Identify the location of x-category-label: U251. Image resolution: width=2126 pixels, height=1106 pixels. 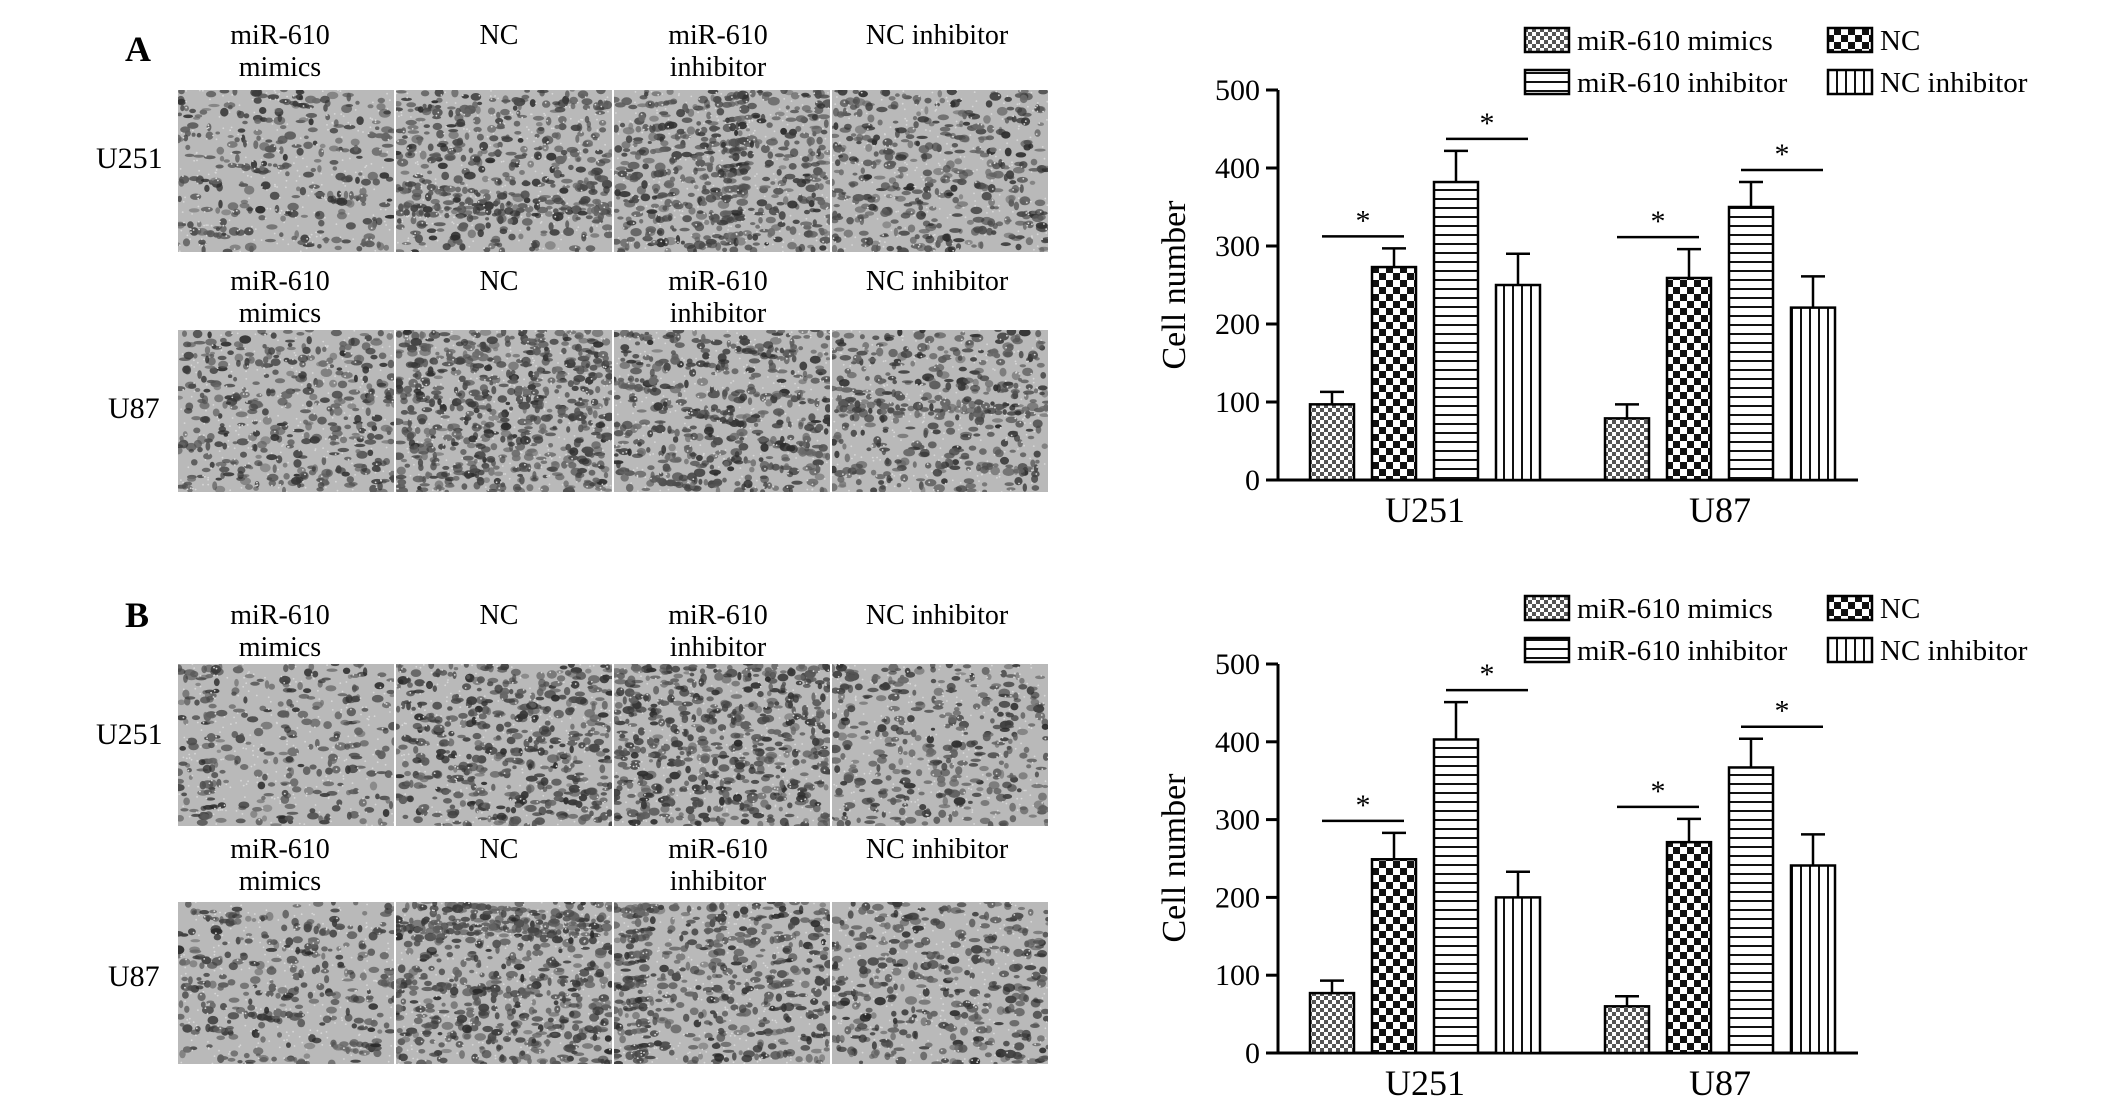
(1425, 1083).